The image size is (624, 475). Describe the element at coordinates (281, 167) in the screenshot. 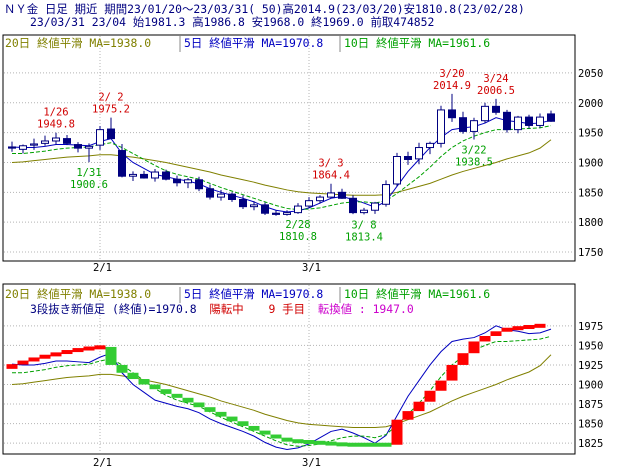

I see `upper-ma-line` at that location.